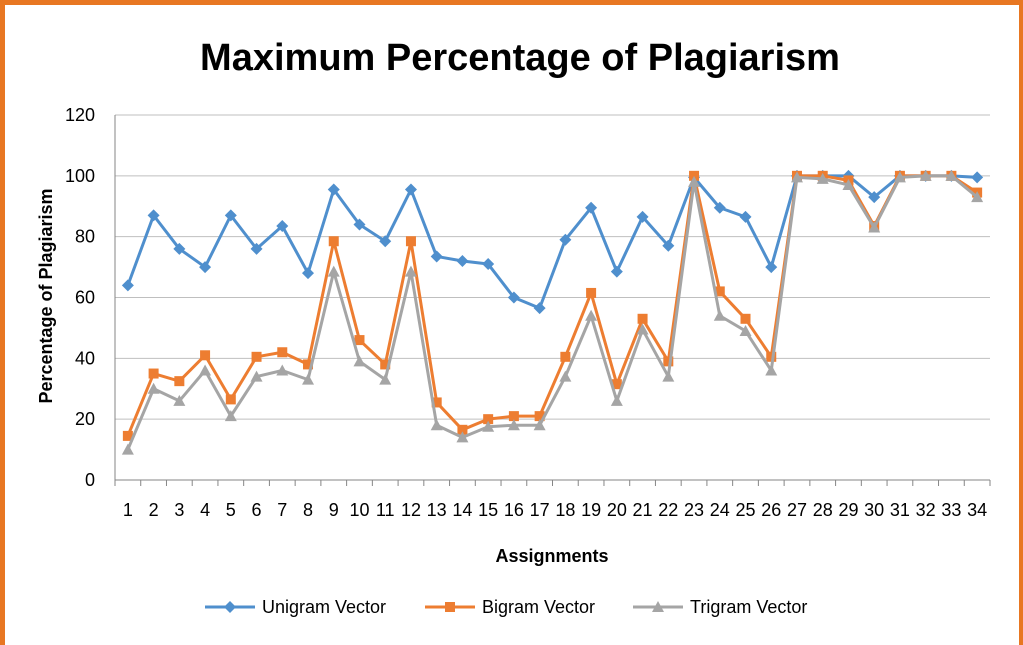 Image resolution: width=1023 pixels, height=645 pixels. What do you see at coordinates (514, 510) in the screenshot?
I see `x-tick-label: 16` at bounding box center [514, 510].